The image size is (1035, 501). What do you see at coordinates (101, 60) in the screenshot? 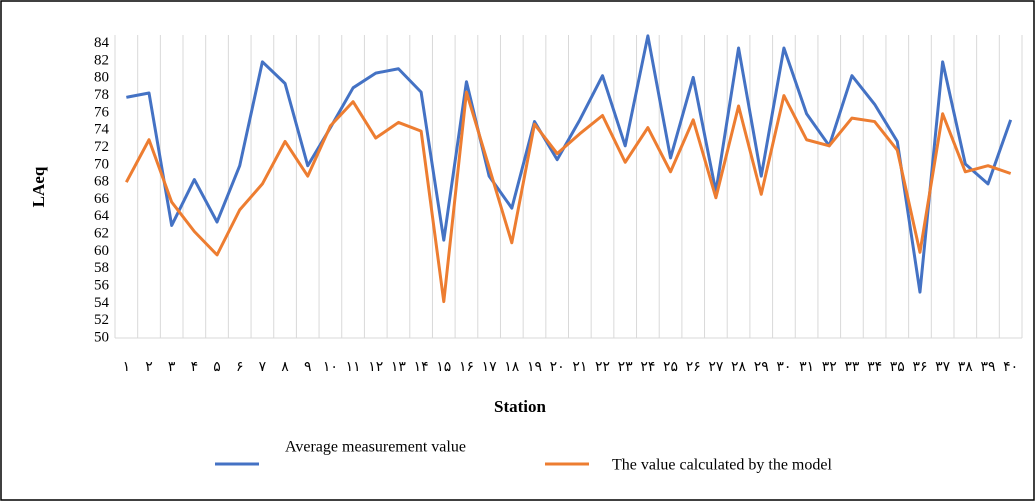
I see `y-tick-label: 82` at bounding box center [101, 60].